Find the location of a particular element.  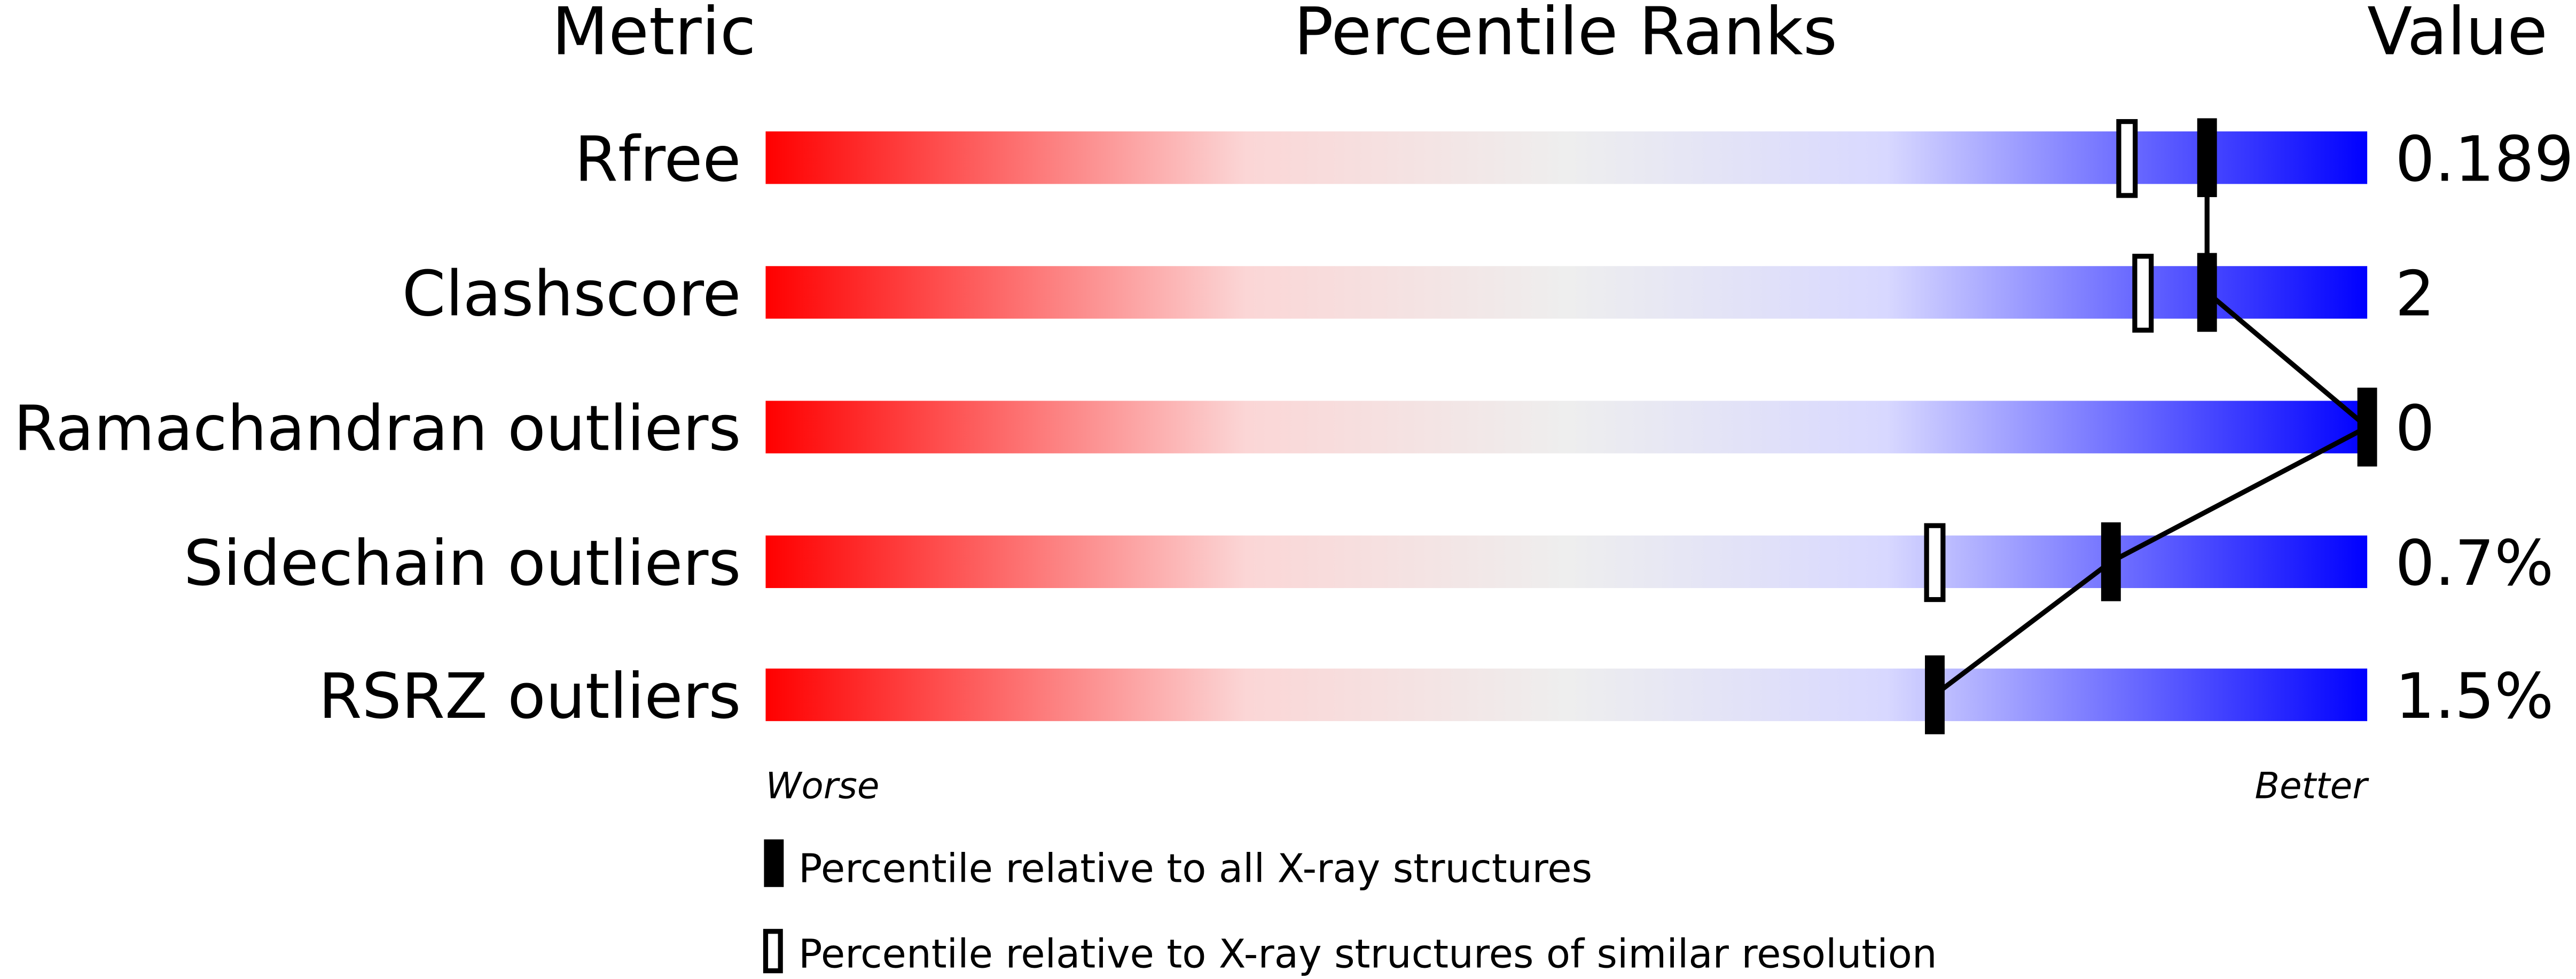

metric-value: 0 is located at coordinates (2414, 429).